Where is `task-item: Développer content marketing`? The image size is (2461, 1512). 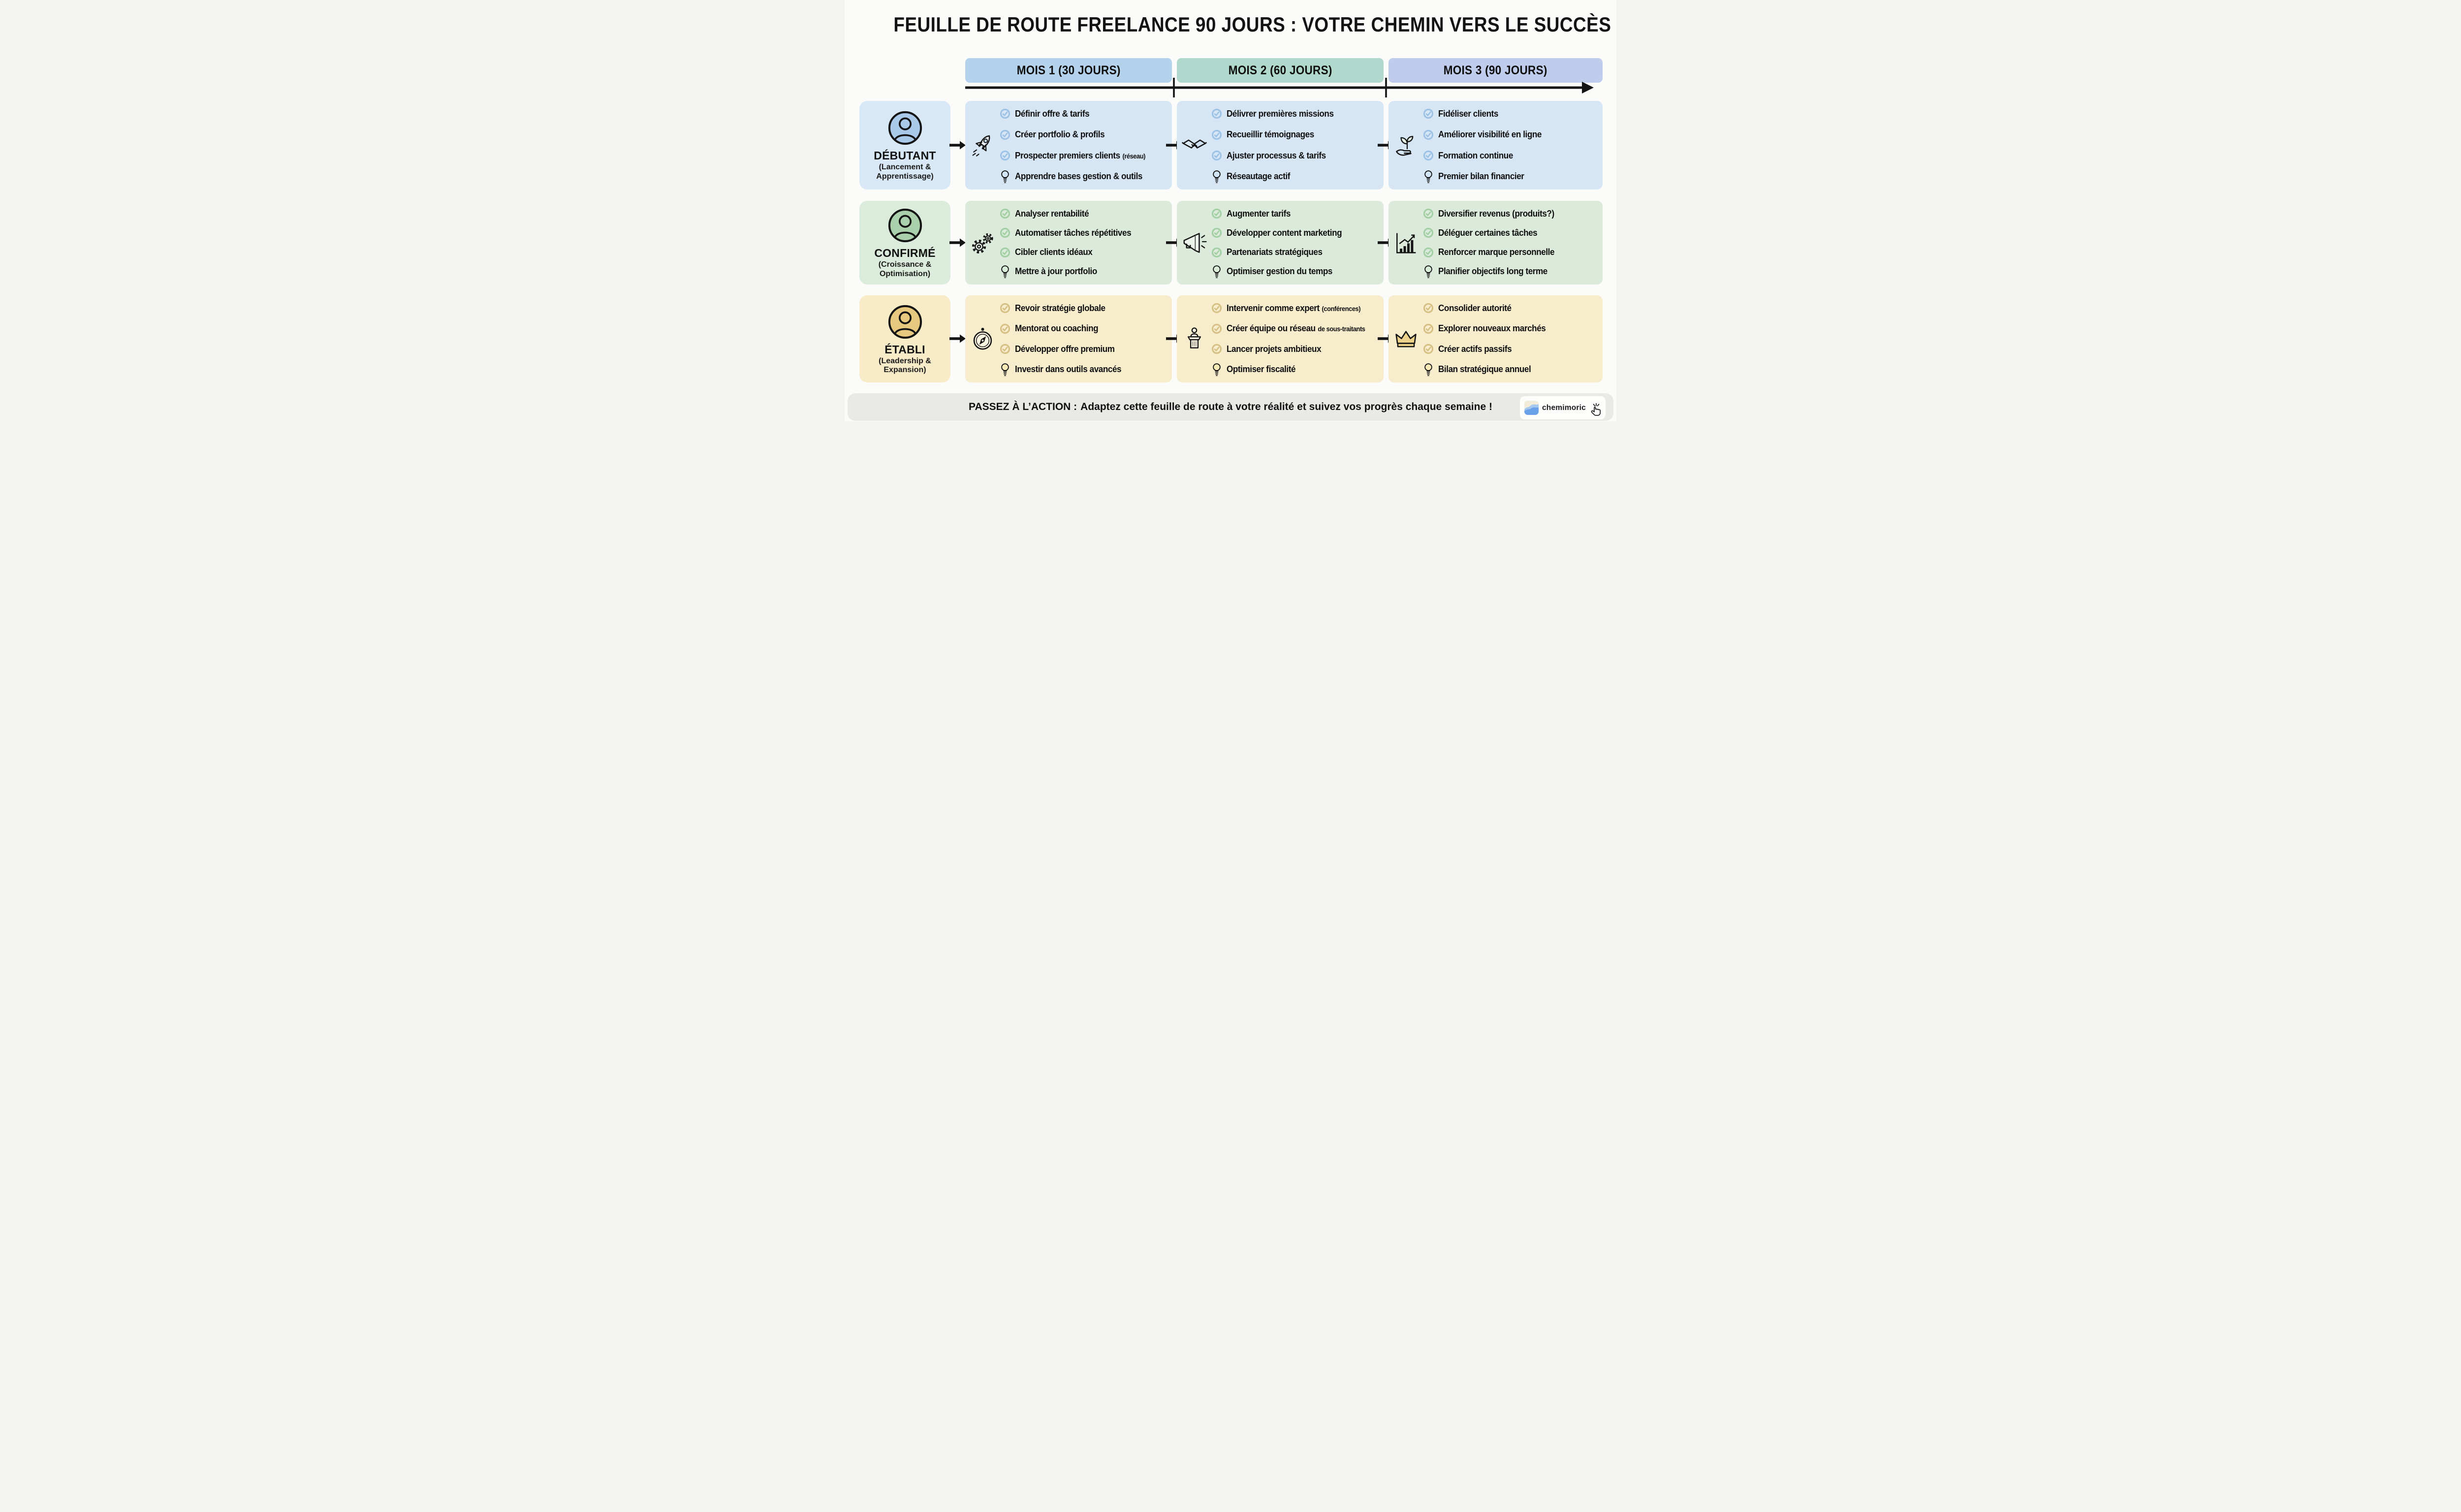 task-item: Développer content marketing is located at coordinates (1296, 232).